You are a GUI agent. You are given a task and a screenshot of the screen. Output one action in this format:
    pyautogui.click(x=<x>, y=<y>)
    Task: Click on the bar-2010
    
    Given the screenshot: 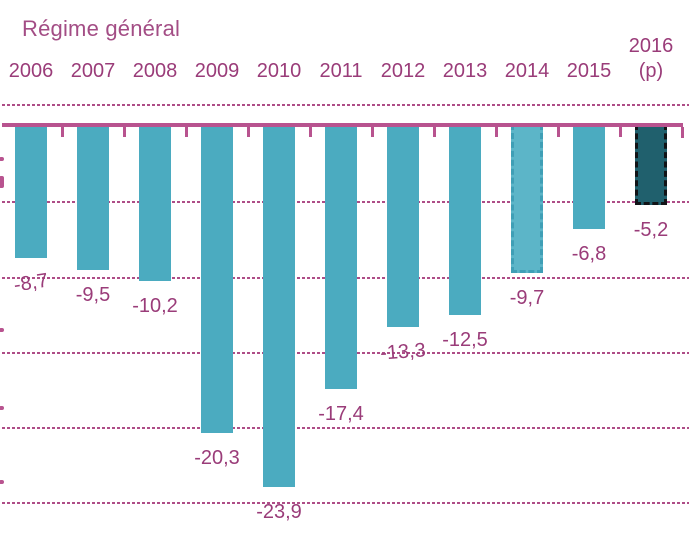 What is the action you would take?
    pyautogui.click(x=279, y=305)
    